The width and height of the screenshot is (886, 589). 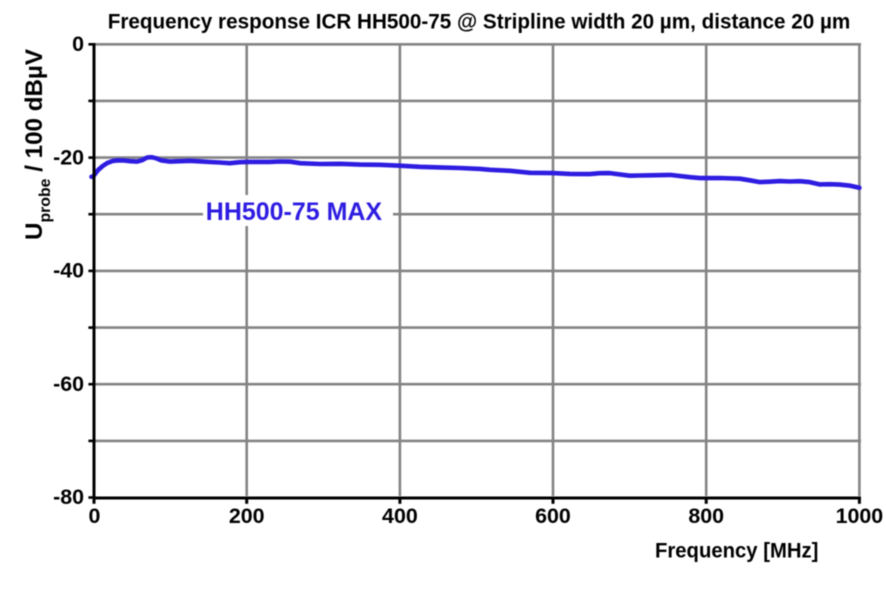 What do you see at coordinates (706, 516) in the screenshot?
I see `svg-text: 800` at bounding box center [706, 516].